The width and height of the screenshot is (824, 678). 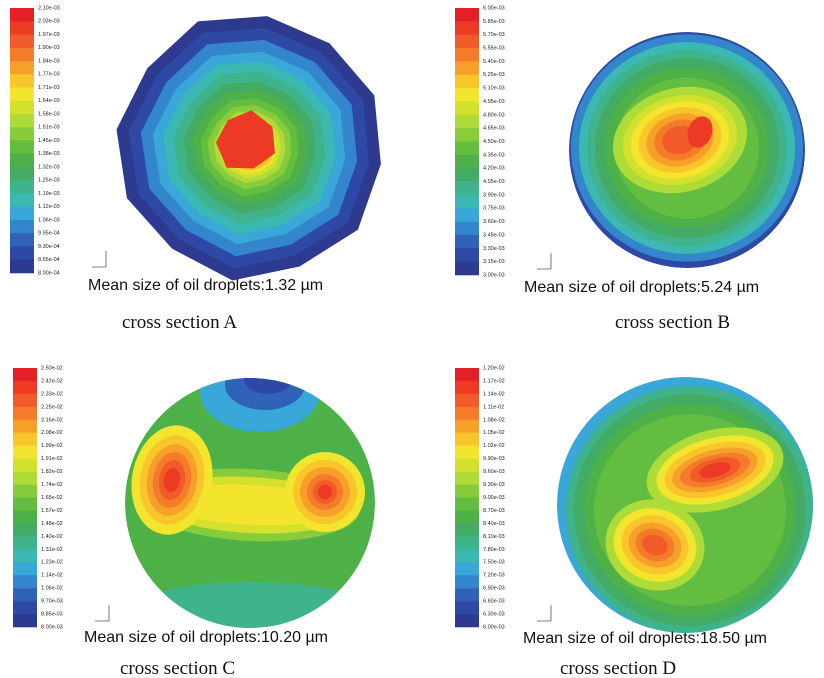 What do you see at coordinates (494, 420) in the screenshot?
I see `colorbar-label: 1.08e-02` at bounding box center [494, 420].